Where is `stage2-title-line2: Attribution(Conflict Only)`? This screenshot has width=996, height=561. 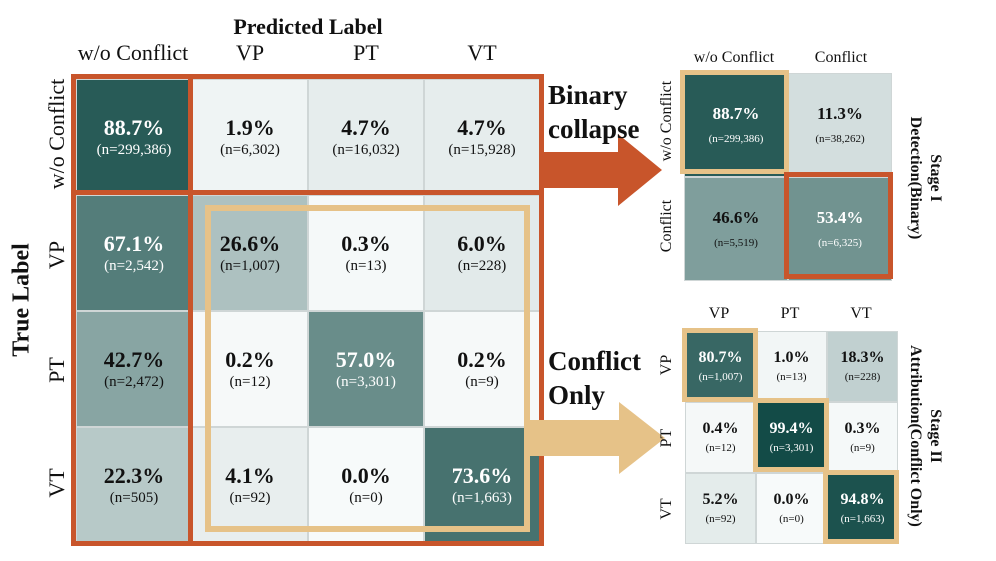 stage2-title-line2: Attribution(Conflict Only) is located at coordinates (915, 436).